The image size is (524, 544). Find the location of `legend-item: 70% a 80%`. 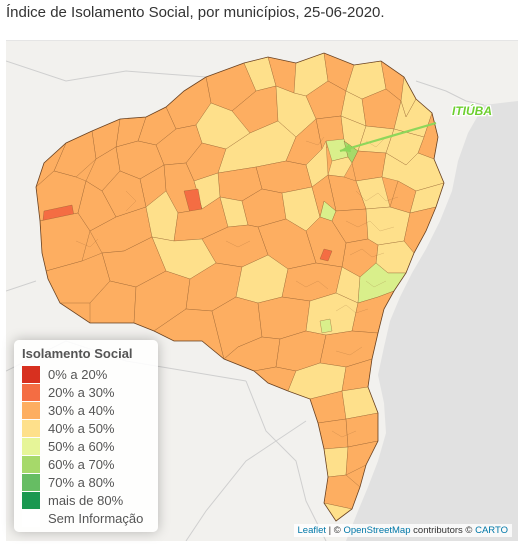

legend-item: 70% a 80% is located at coordinates (86, 482).